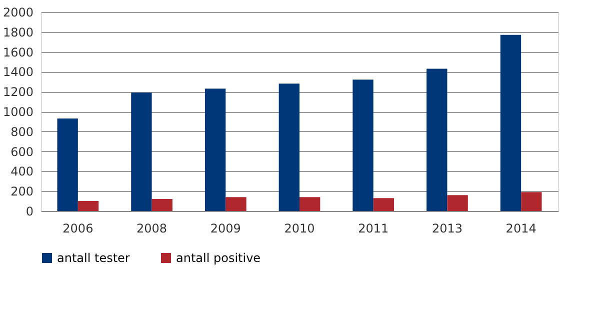 This screenshot has height=326, width=600. What do you see at coordinates (22, 191) in the screenshot?
I see `y-tick-label: 200` at bounding box center [22, 191].